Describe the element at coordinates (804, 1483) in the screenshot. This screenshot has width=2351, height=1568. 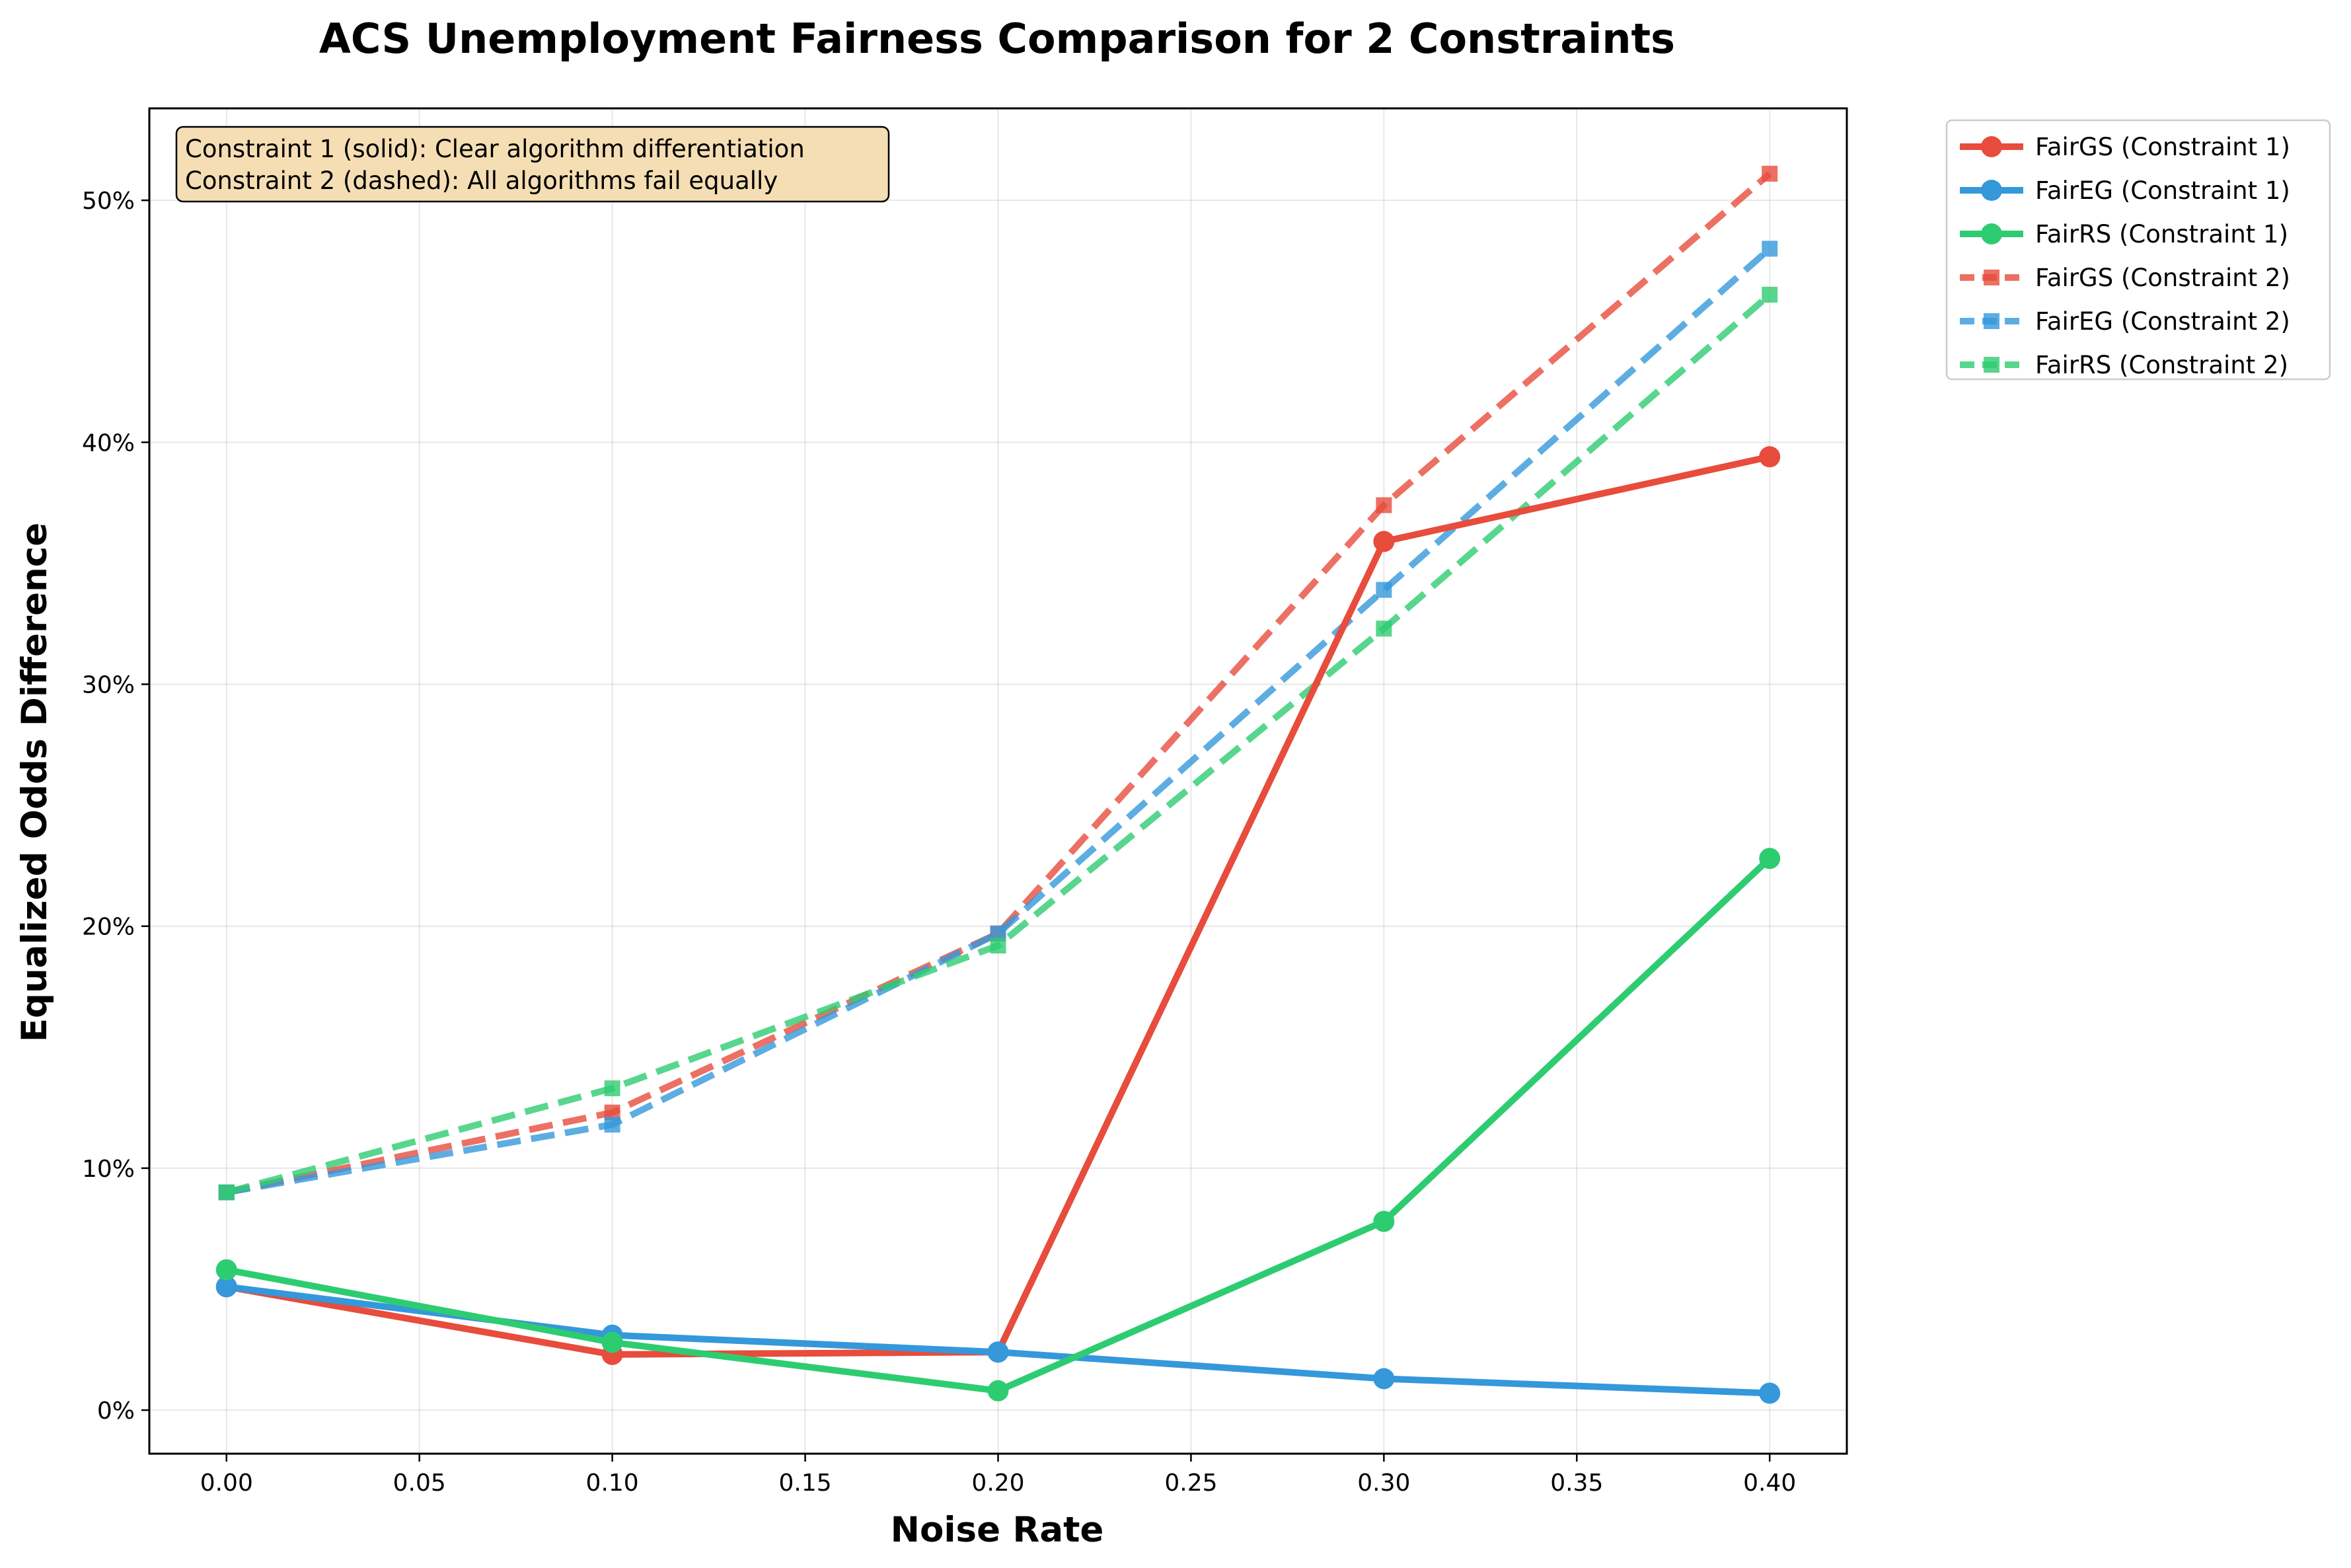
I see `x-tick-label: 0.15` at that location.